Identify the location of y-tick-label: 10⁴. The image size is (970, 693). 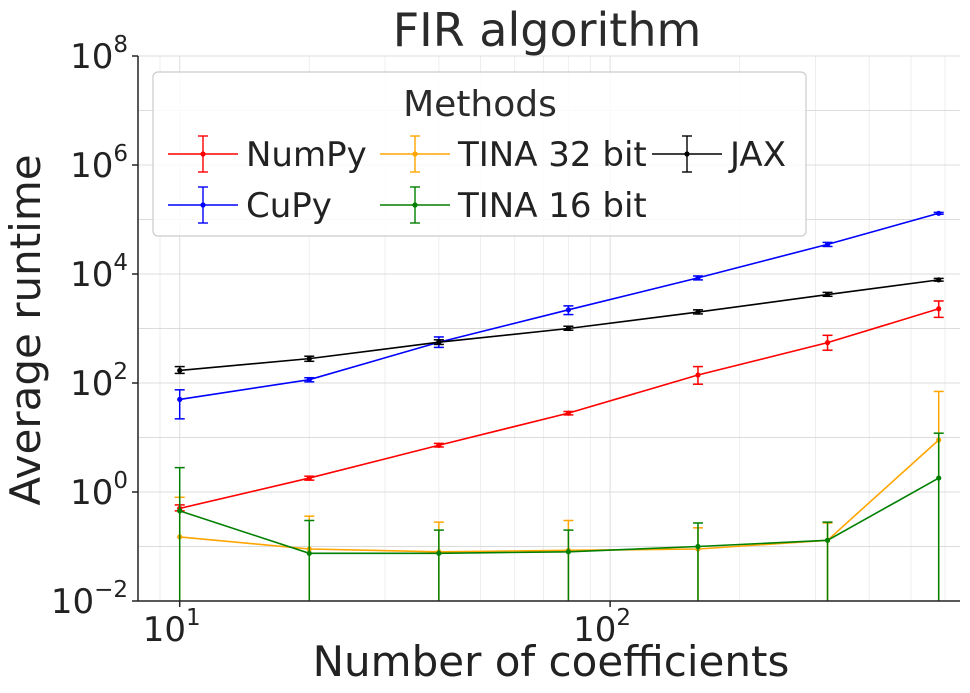
(99, 272).